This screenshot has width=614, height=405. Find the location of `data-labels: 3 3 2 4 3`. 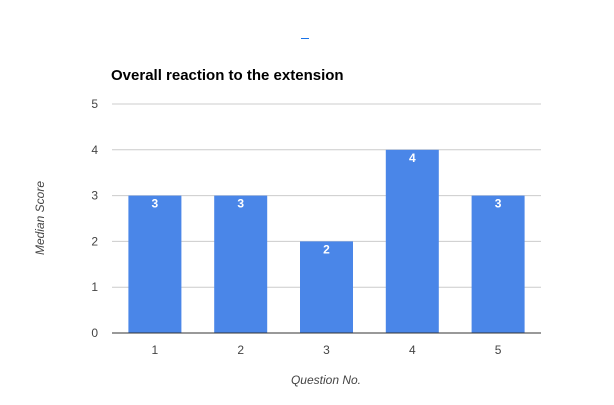

data-labels: 3 3 2 4 3 is located at coordinates (327, 204).